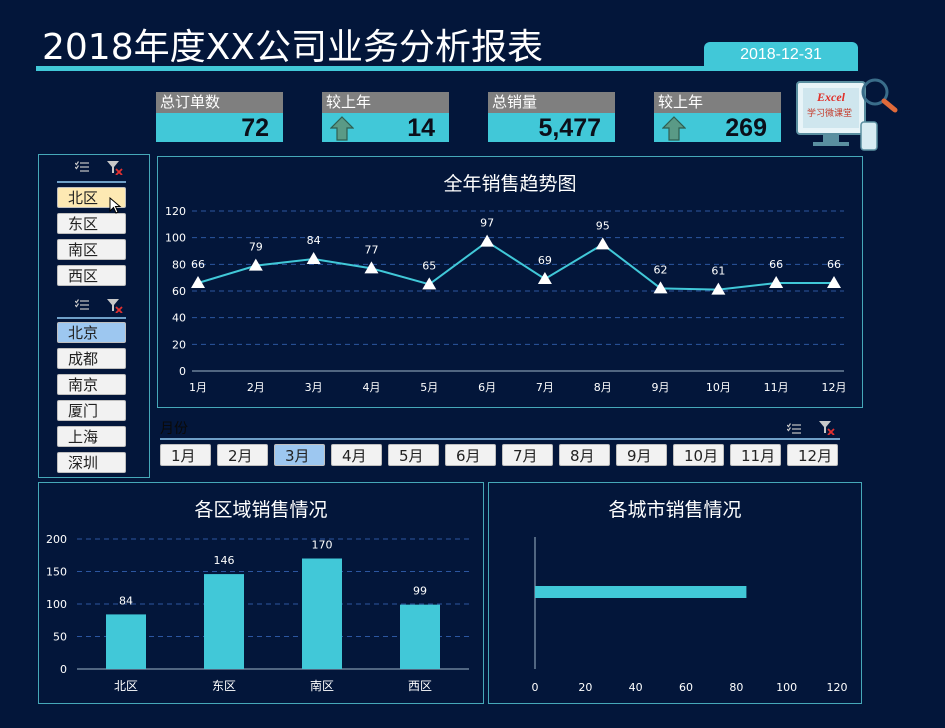 The width and height of the screenshot is (945, 728). What do you see at coordinates (91, 410) in the screenshot?
I see `slicer-item-city-xiamen: 厦门` at bounding box center [91, 410].